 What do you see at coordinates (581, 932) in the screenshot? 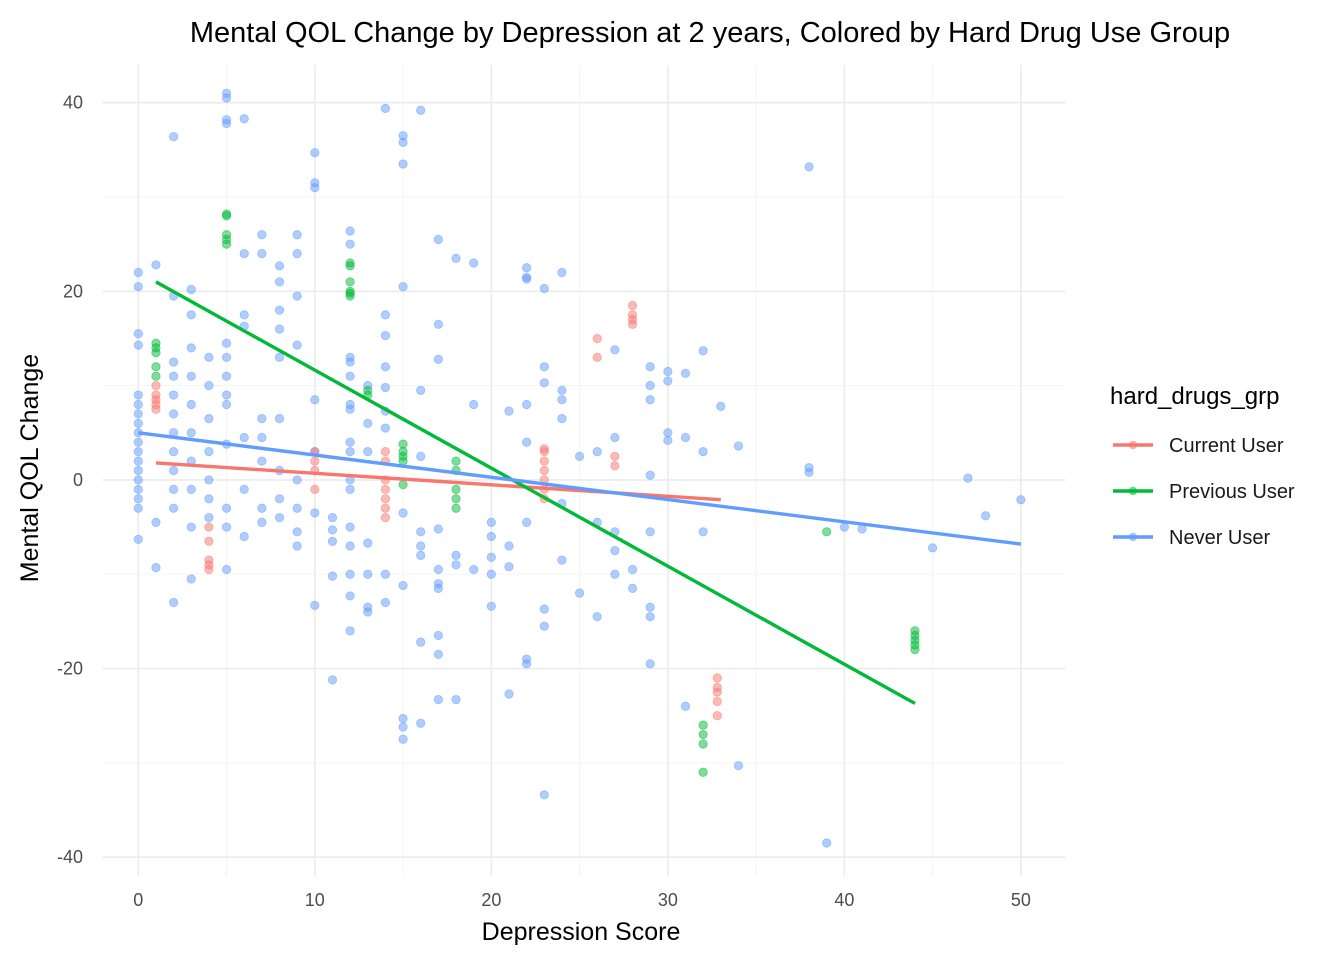
I see `x-axis-title: Depression Score` at bounding box center [581, 932].